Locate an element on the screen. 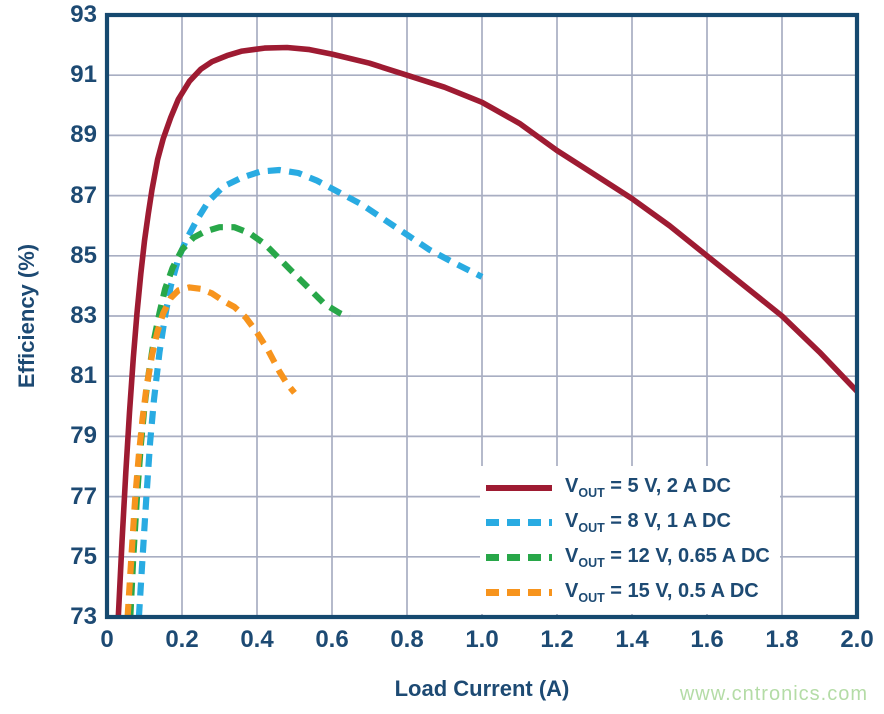 The height and width of the screenshot is (714, 884). x-tick-label: 1.8 is located at coordinates (782, 639).